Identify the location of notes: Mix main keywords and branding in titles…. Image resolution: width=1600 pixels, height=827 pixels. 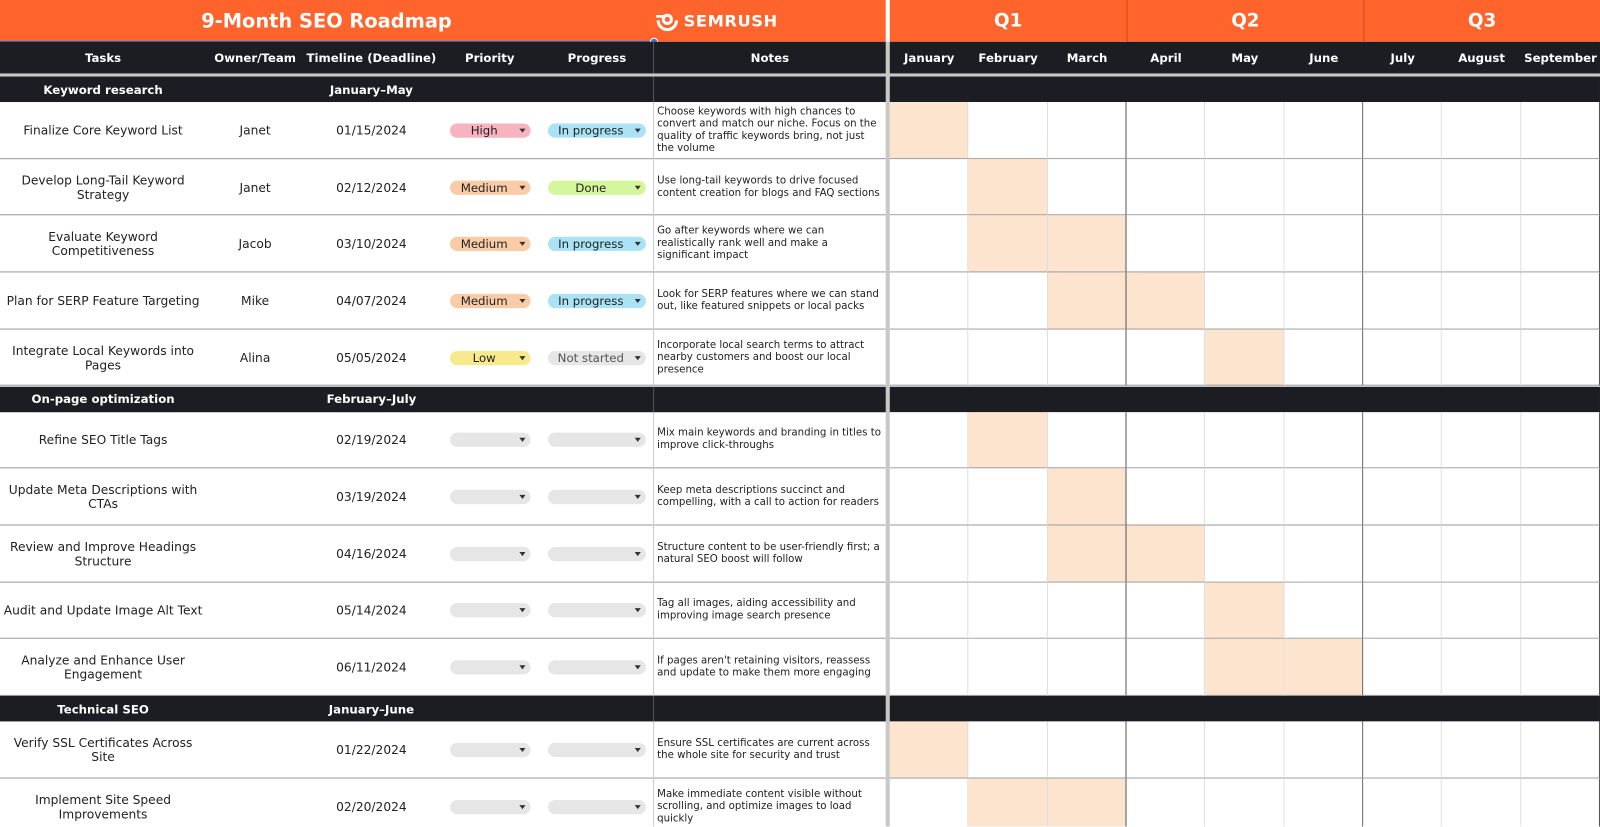
(769, 440).